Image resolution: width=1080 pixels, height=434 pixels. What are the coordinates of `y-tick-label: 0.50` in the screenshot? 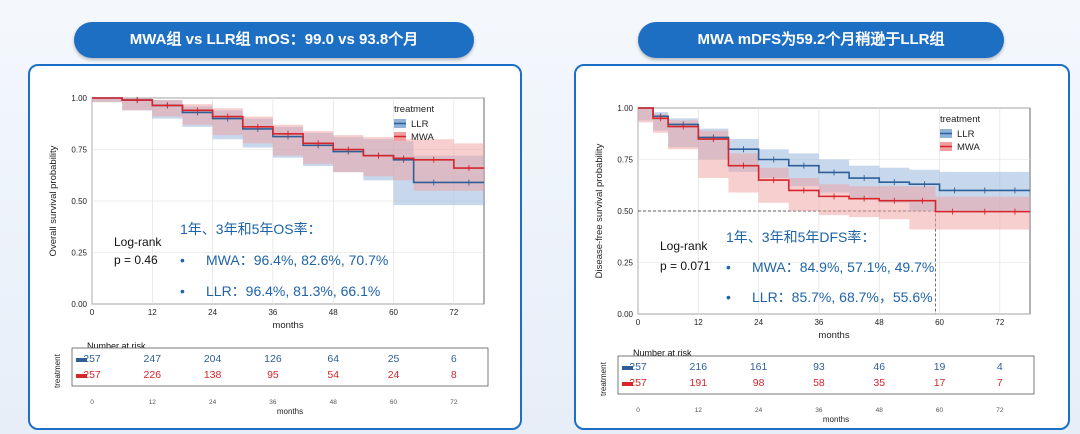 It's located at (79, 201).